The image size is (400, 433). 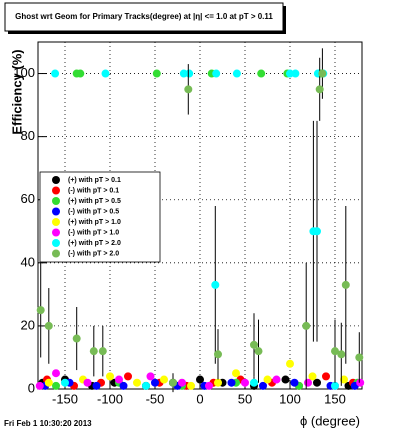 What do you see at coordinates (290, 398) in the screenshot?
I see `x-tick-label: 100` at bounding box center [290, 398].